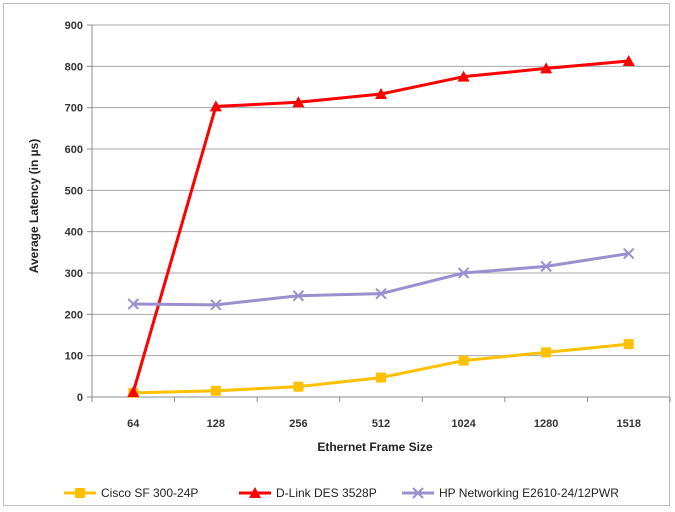 Image resolution: width=675 pixels, height=512 pixels. I want to click on legend-item: Cisco SF 300-24P, so click(131, 493).